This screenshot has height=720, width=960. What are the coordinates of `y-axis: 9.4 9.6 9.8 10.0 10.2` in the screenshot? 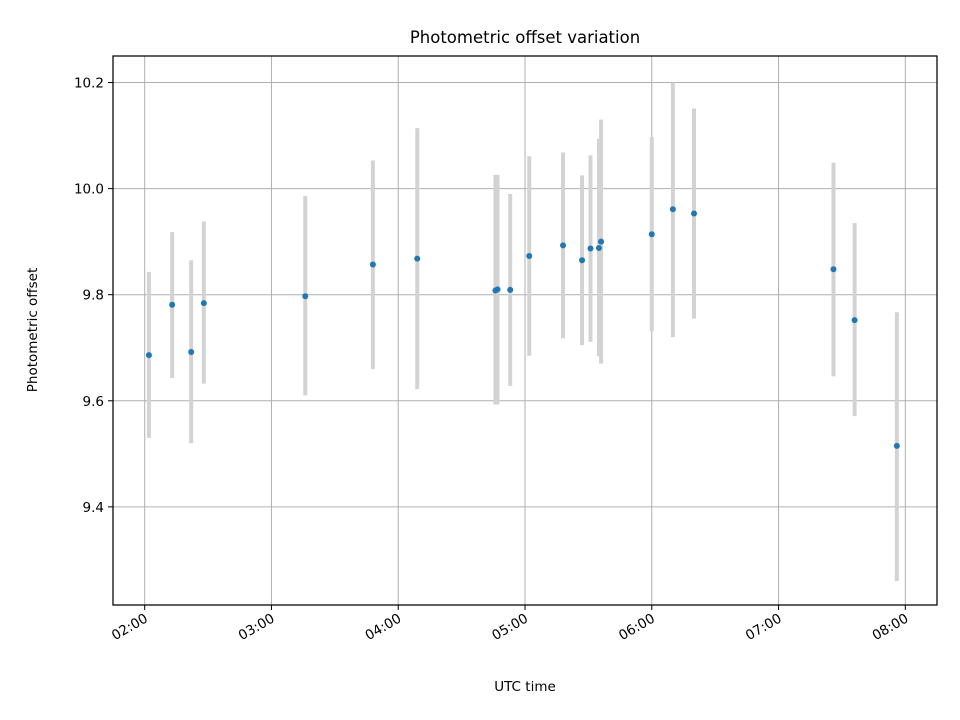 It's located at (93, 296).